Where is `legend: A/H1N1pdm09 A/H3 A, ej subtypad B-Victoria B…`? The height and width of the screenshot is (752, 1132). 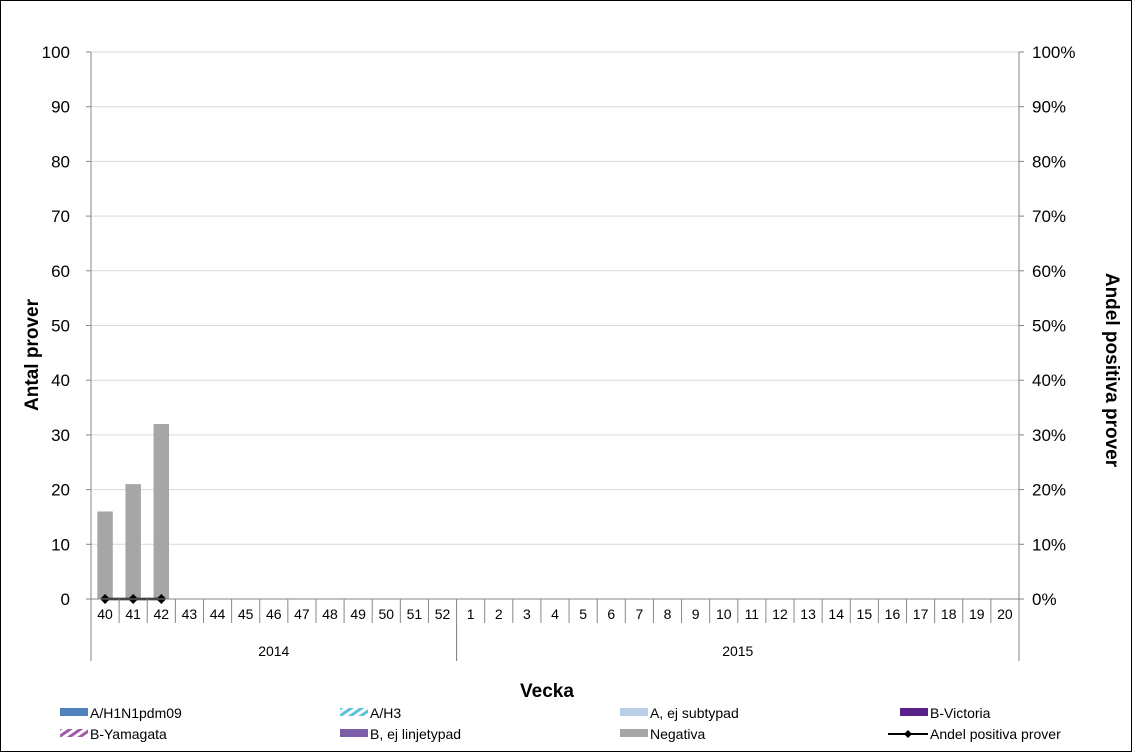 legend: A/H1N1pdm09 A/H3 A, ej subtypad B-Victoria B… is located at coordinates (560, 723).